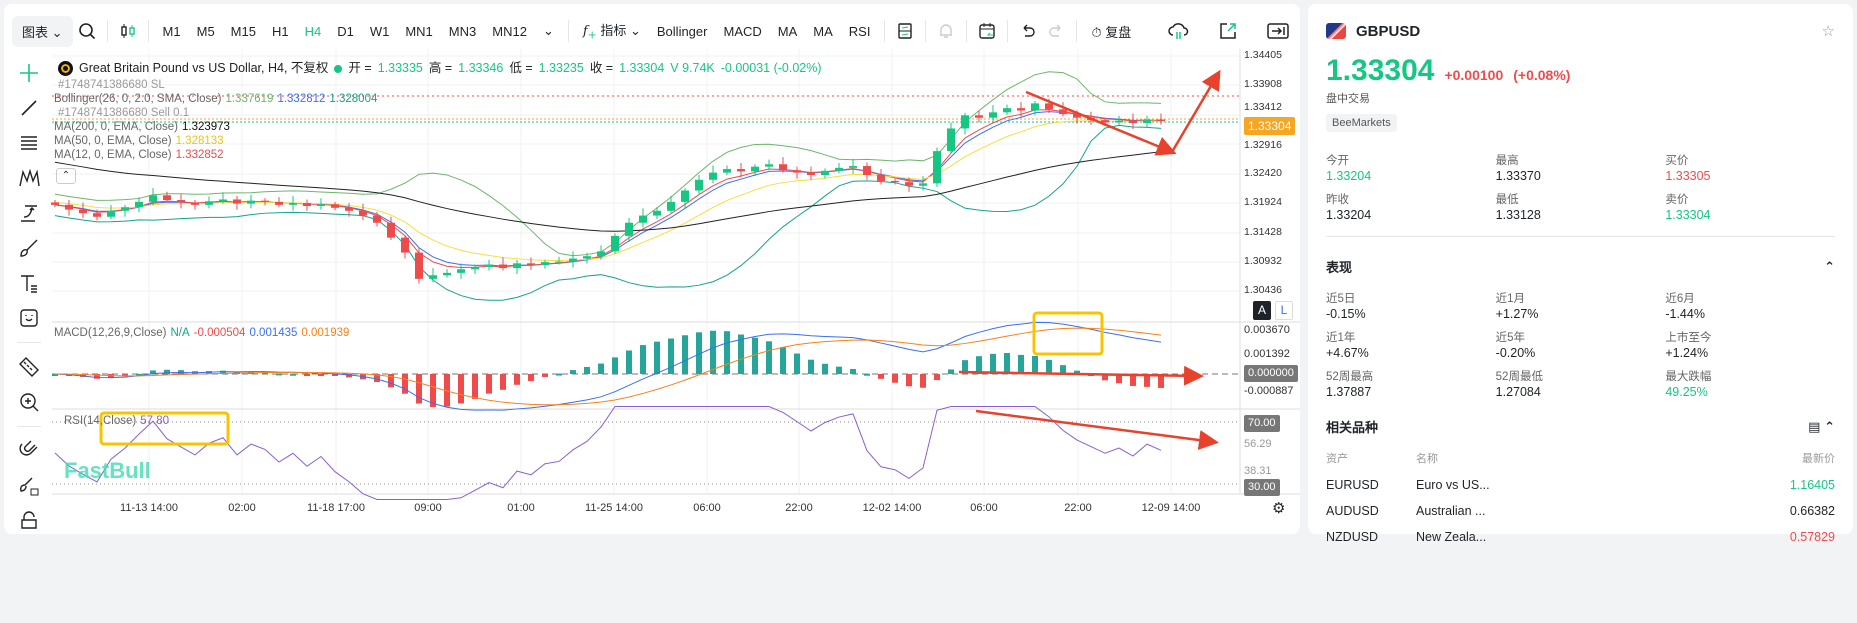  Describe the element at coordinates (128, 31) in the screenshot. I see `candlestick-type-icon` at that location.